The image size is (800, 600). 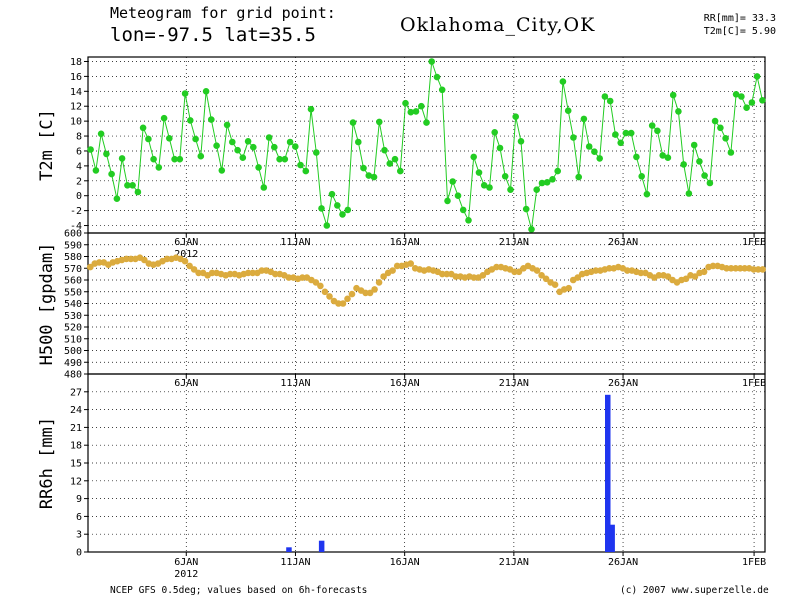 What do you see at coordinates (73, 304) in the screenshot?
I see `y-tick-label: 540` at bounding box center [73, 304].